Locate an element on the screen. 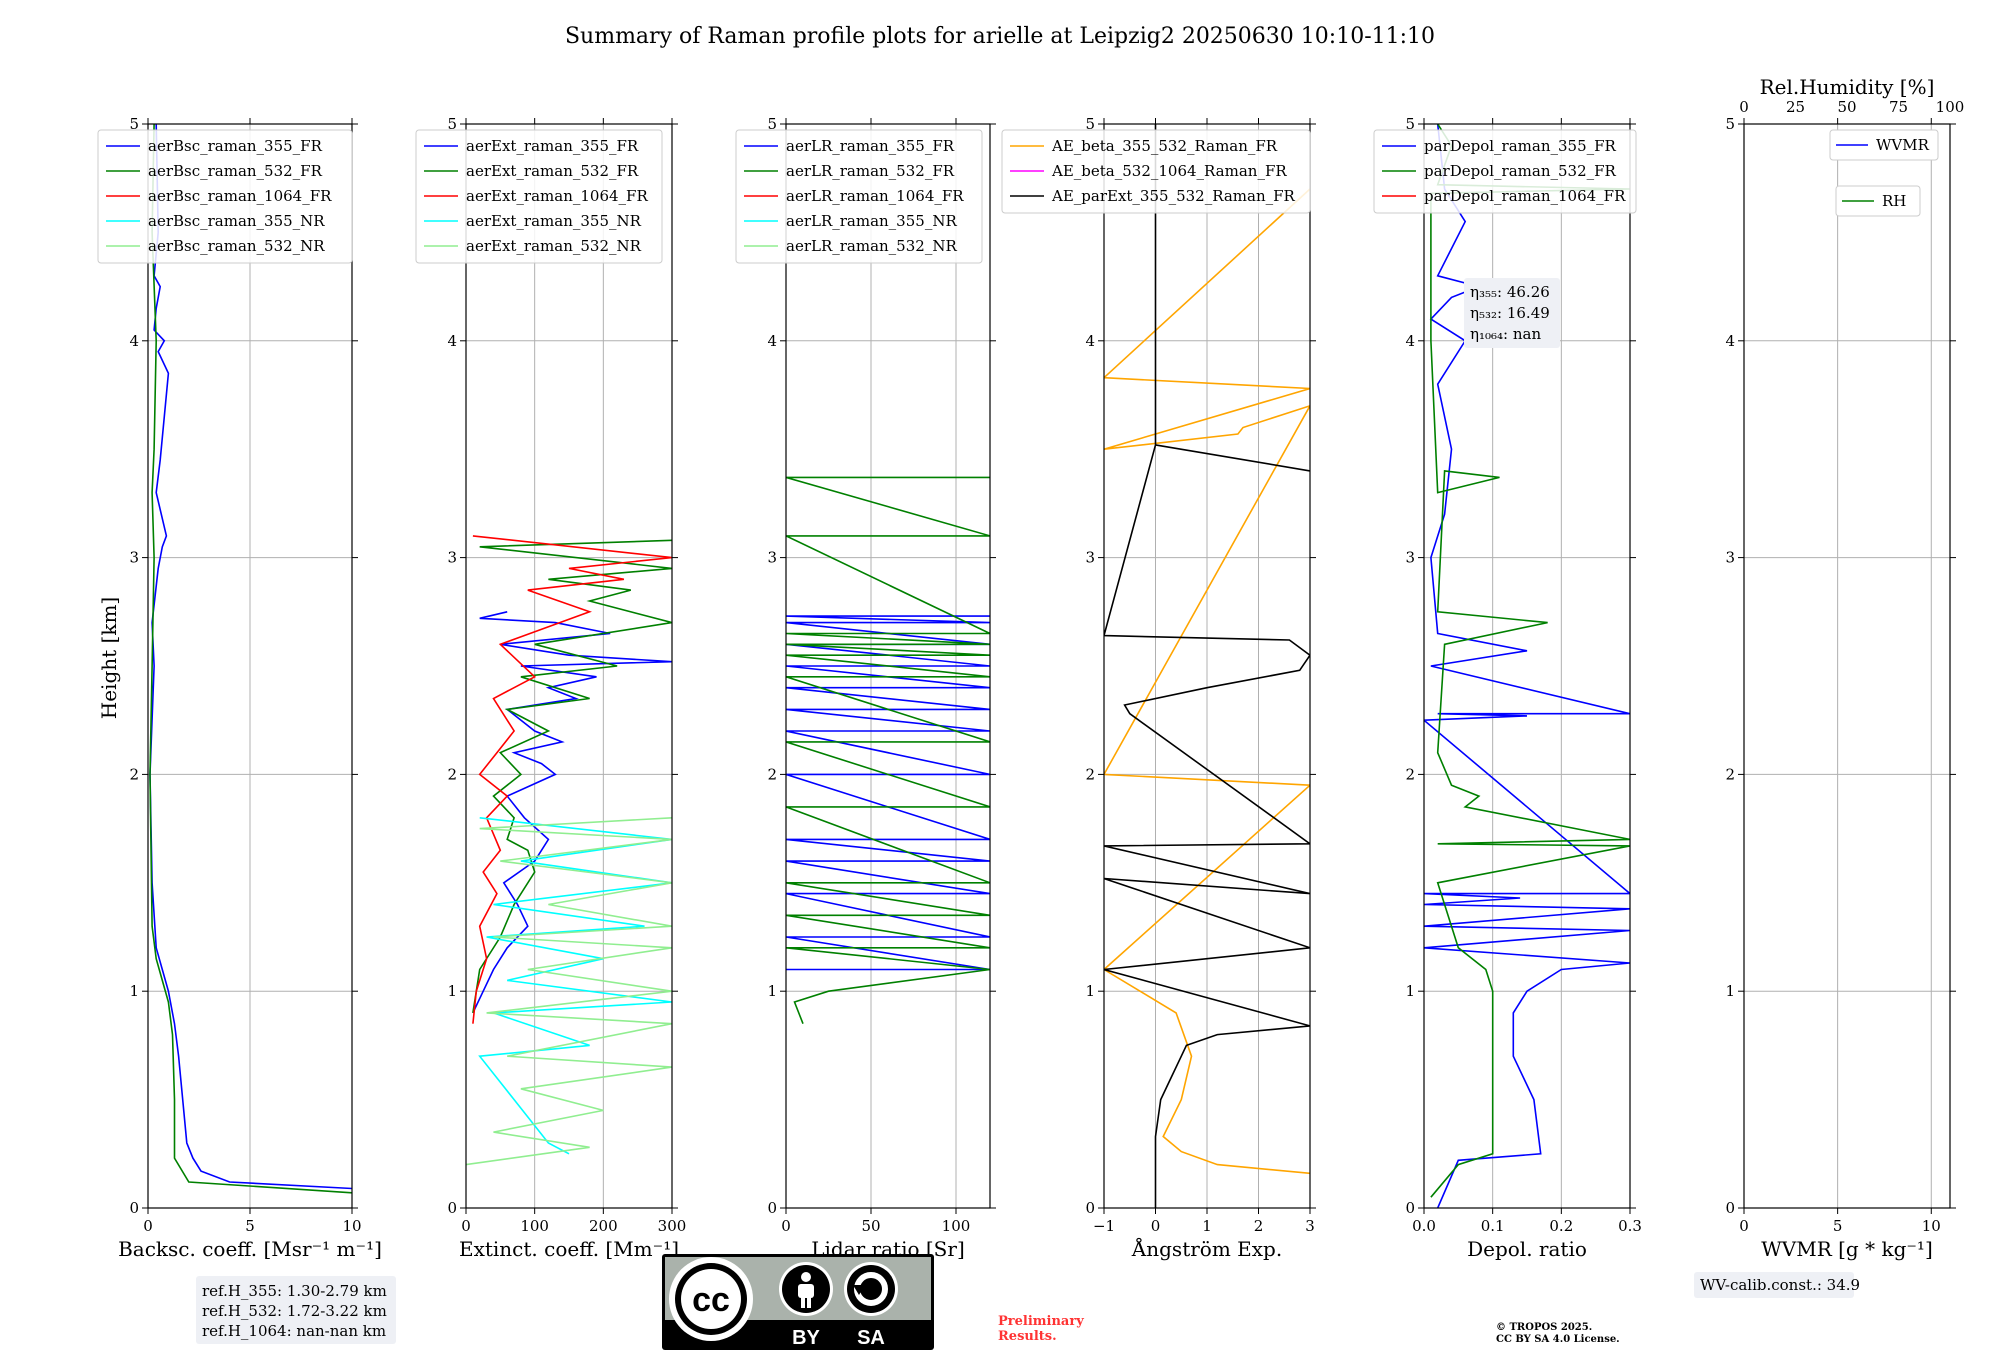 Image resolution: width=2000 pixels, height=1360 pixels. series-line-aerExt_raman_355_NR is located at coordinates (575, 986).